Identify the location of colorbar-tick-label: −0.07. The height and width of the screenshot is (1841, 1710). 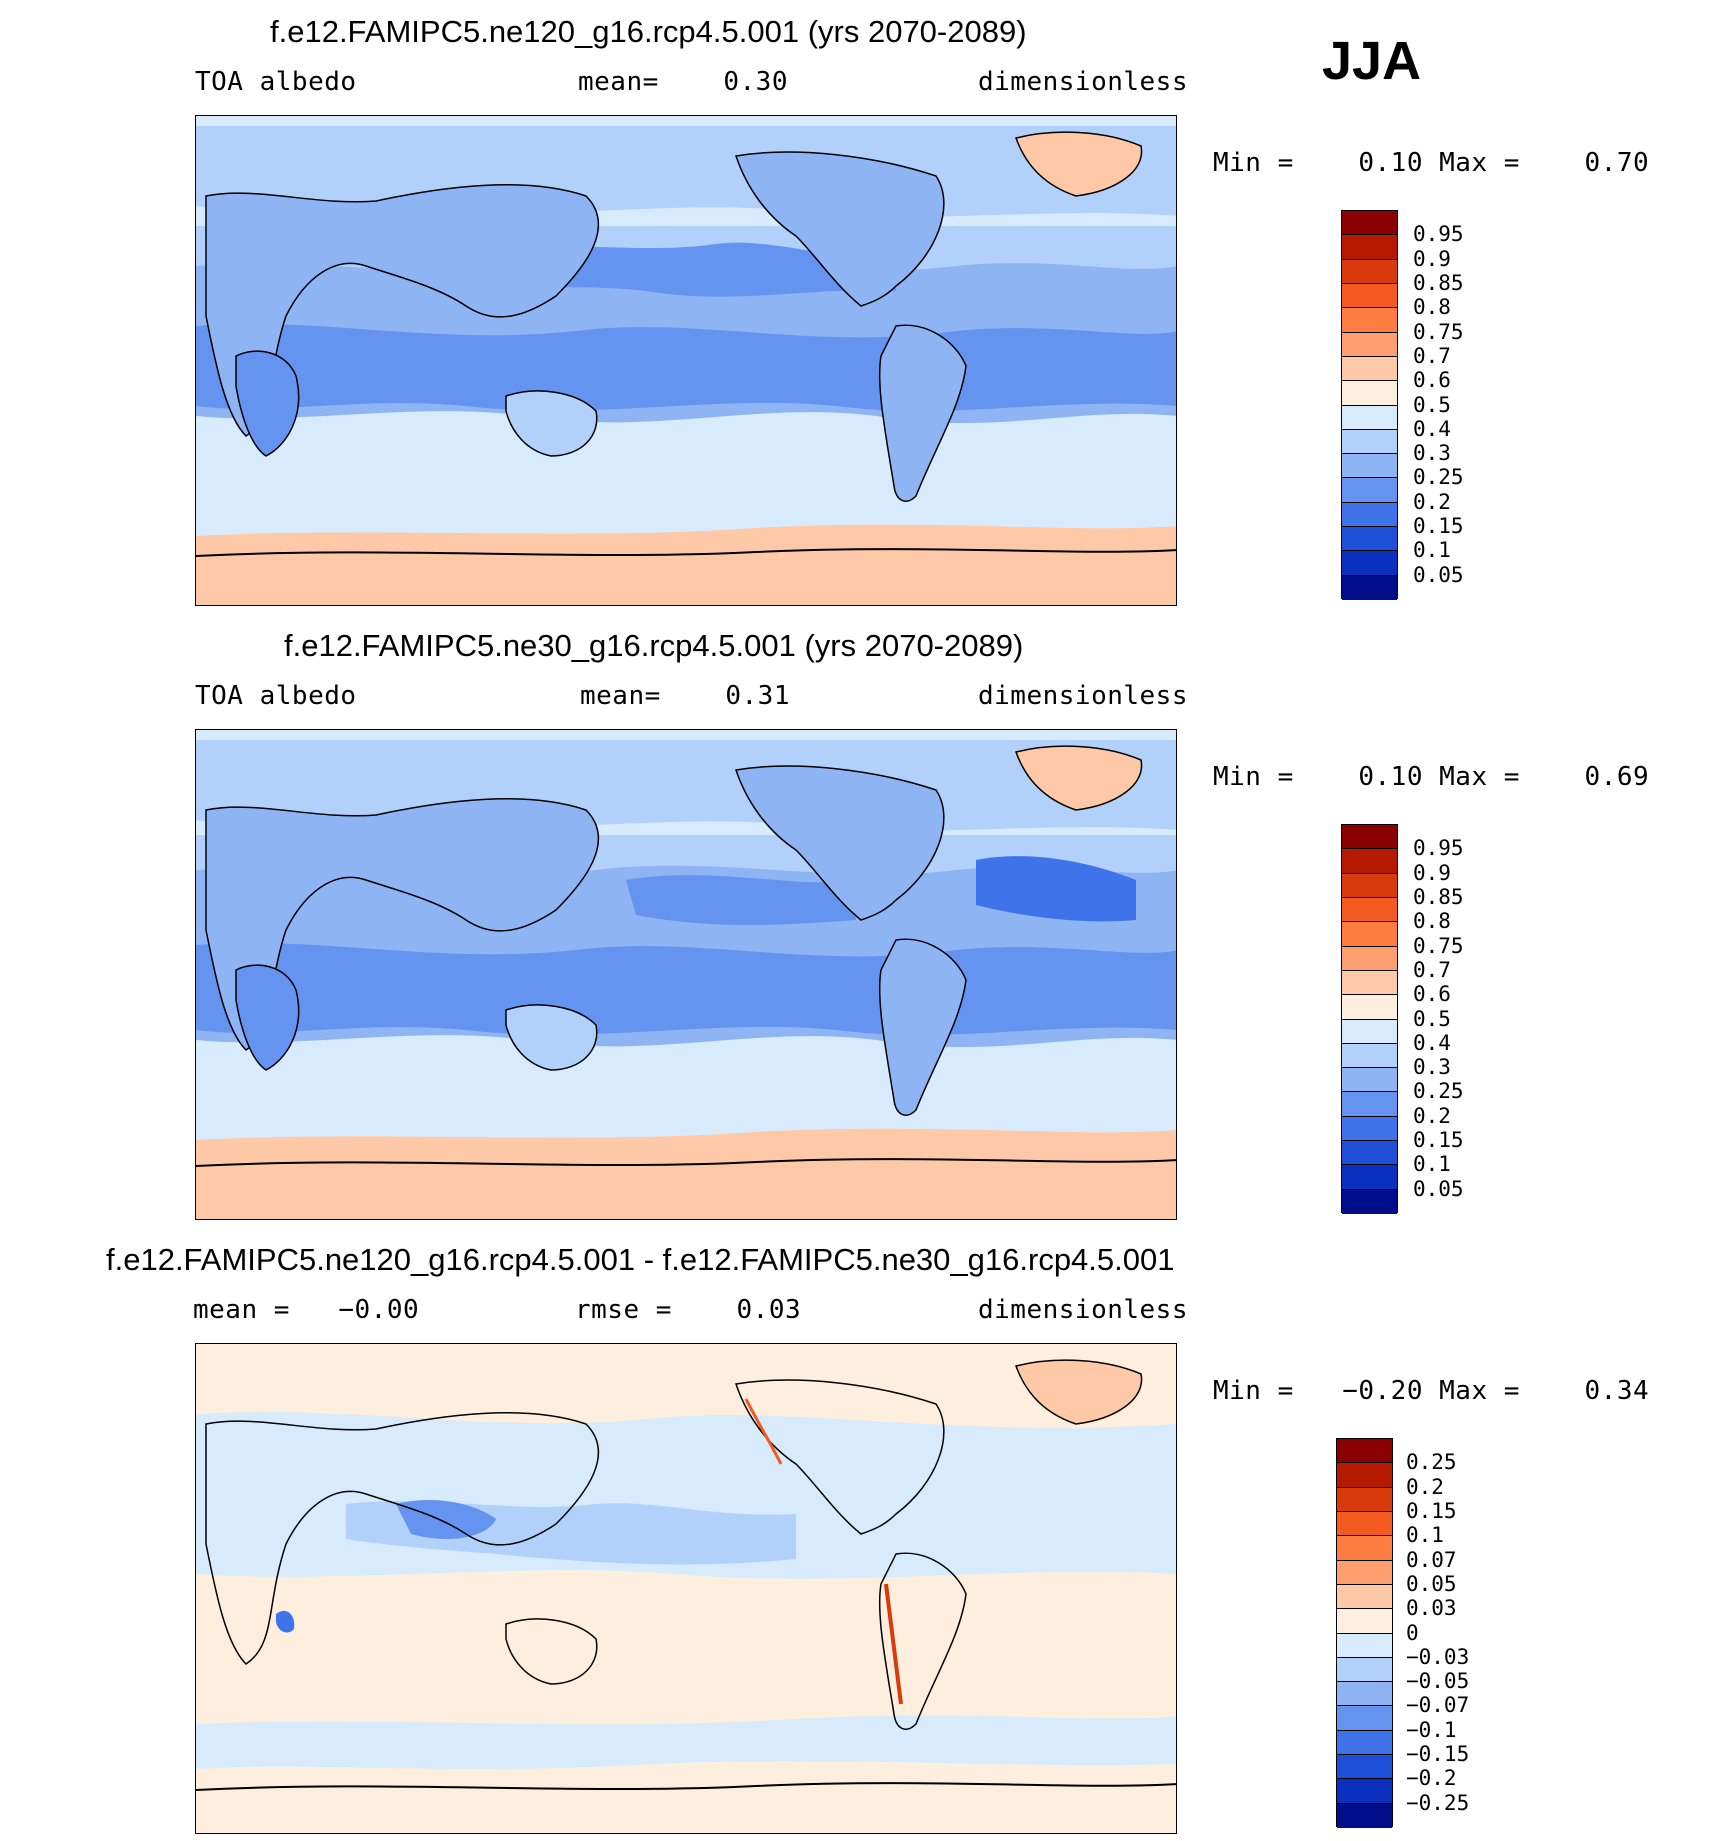
(1438, 1705).